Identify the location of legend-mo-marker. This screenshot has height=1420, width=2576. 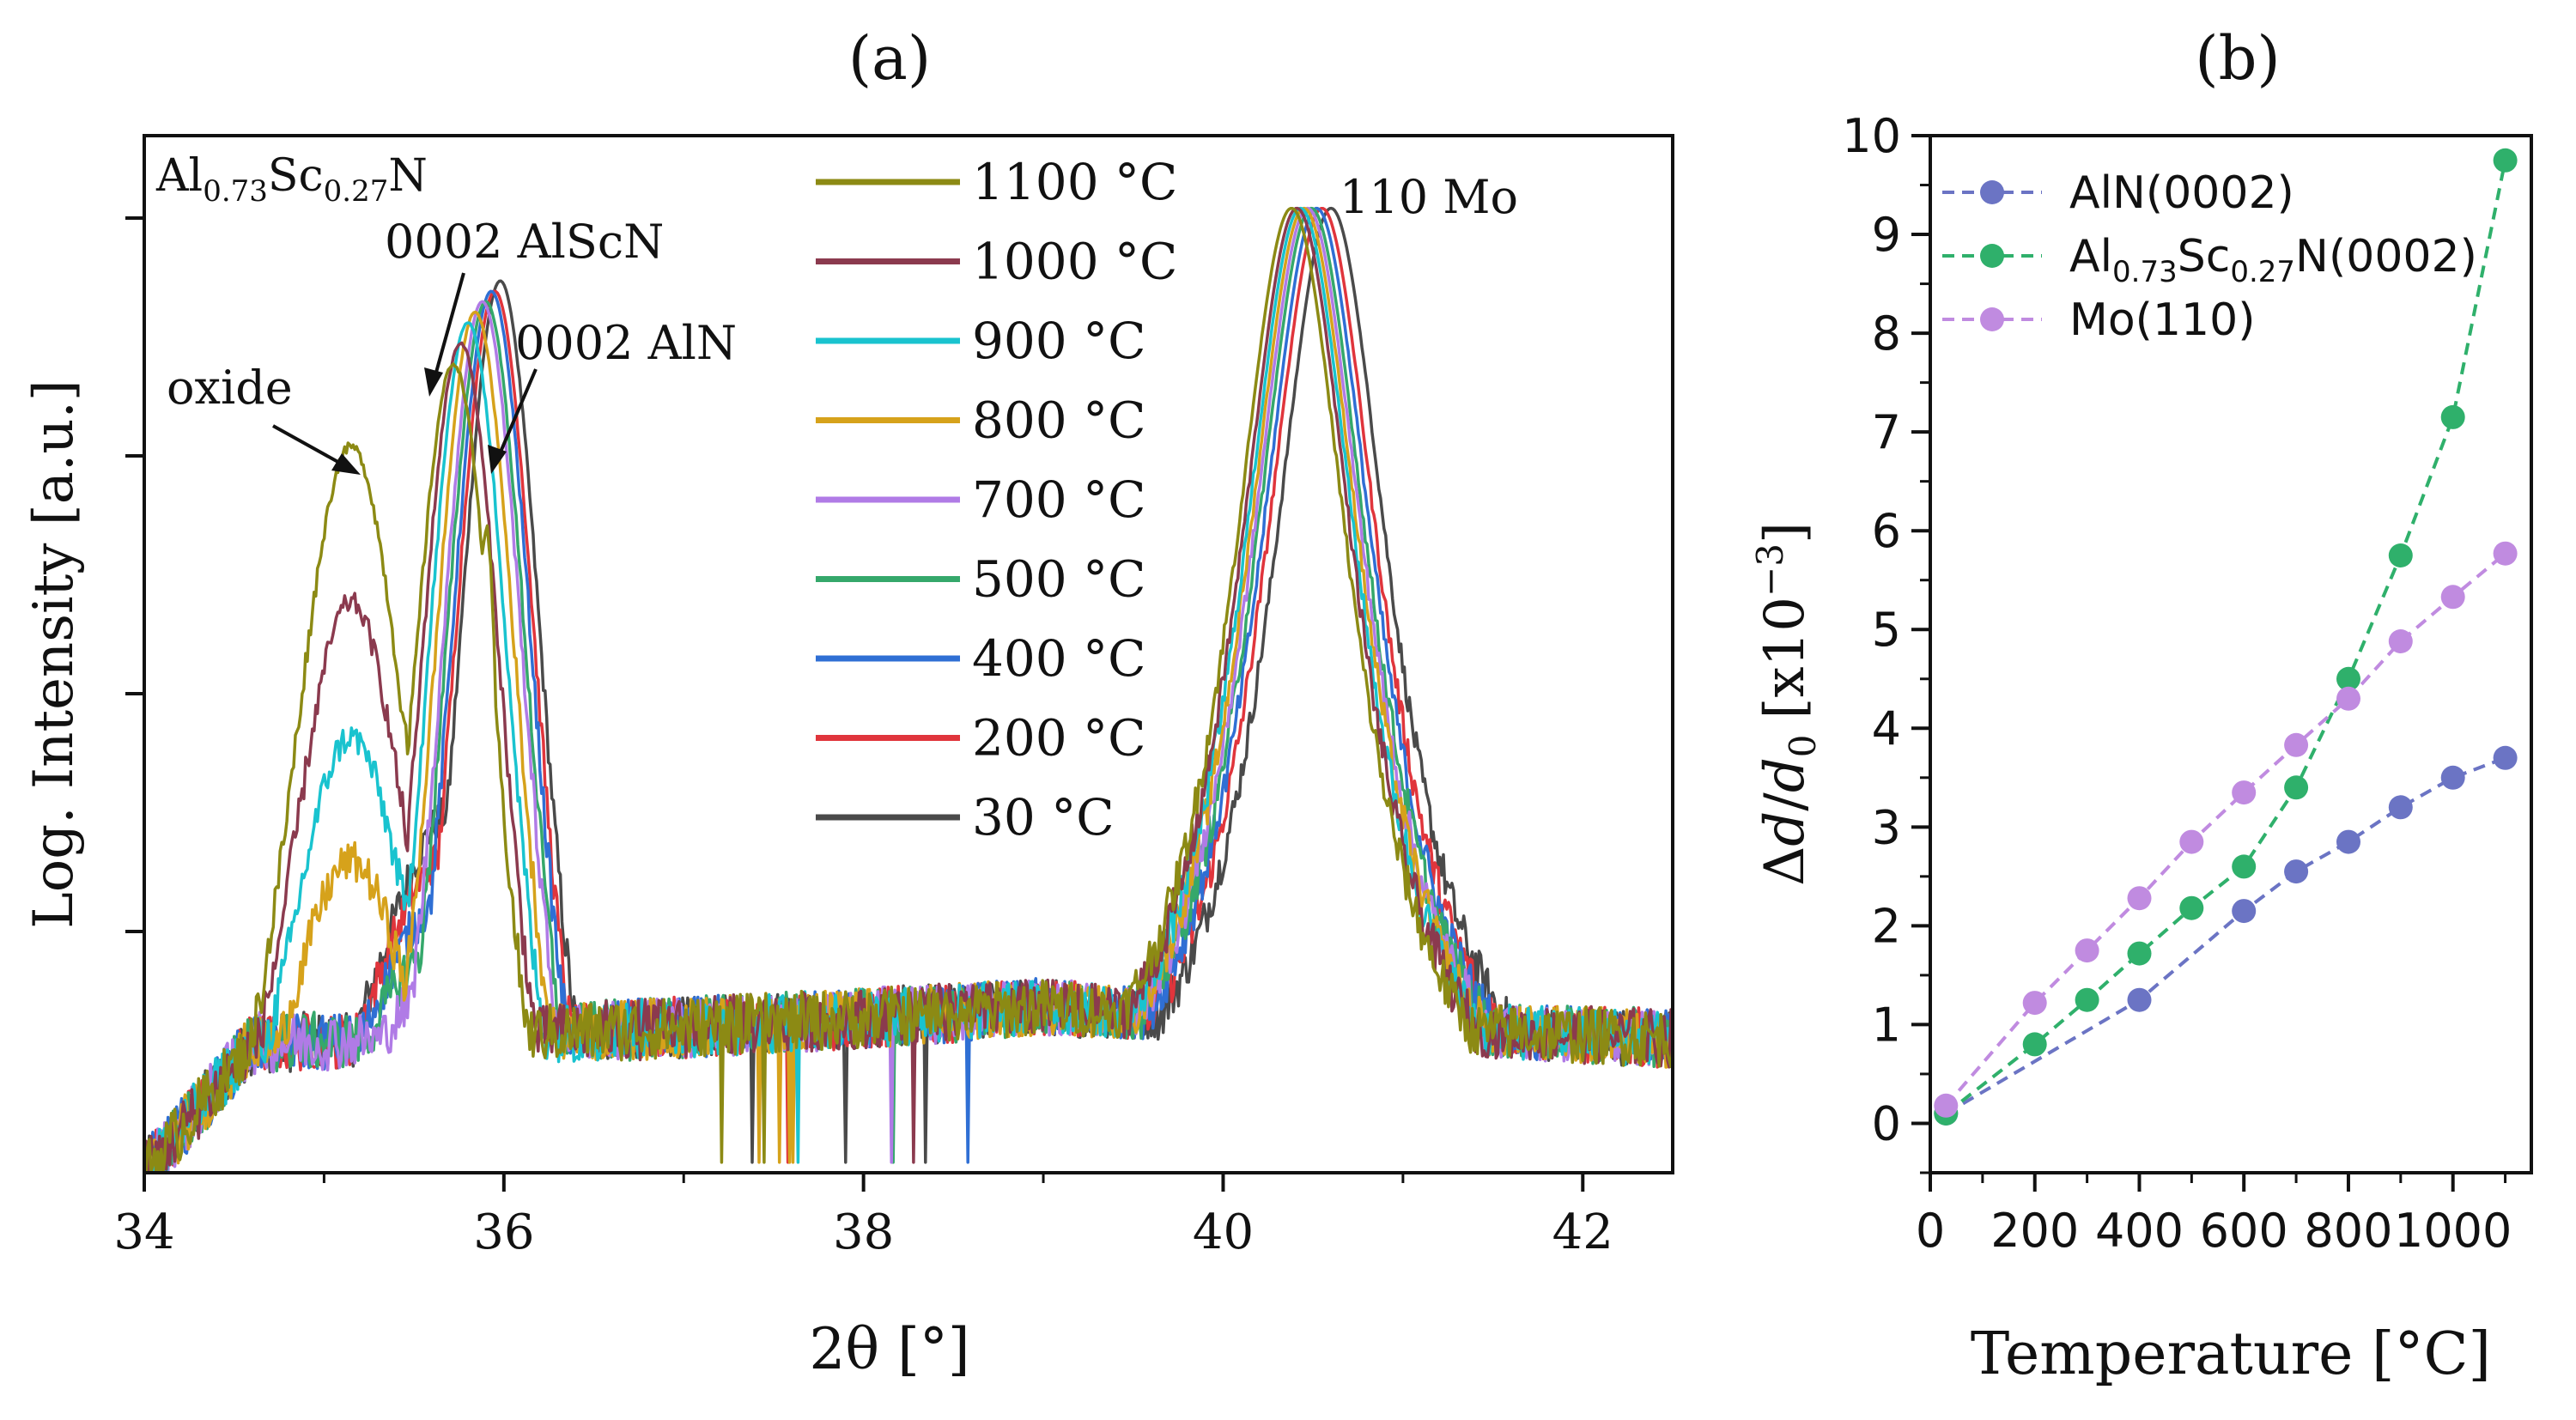
(1992, 319).